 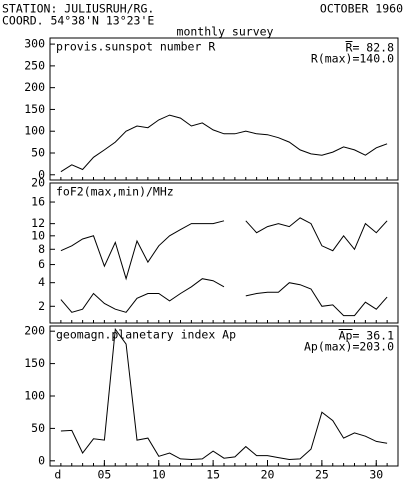 What do you see at coordinates (366, 336) in the screenshot?
I see `stat-mean: Ap= 36.1` at bounding box center [366, 336].